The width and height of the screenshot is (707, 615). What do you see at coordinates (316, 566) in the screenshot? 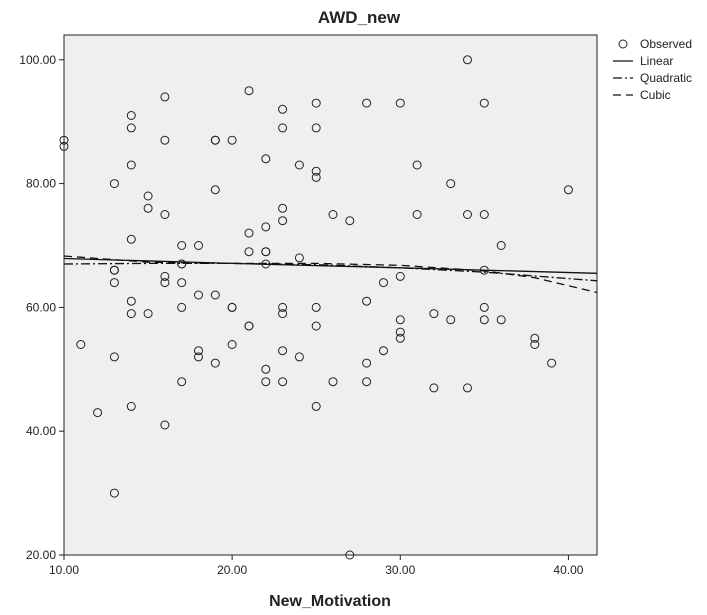
I see `x-axis-ticks: 10.00 20.00 30.00 40.00` at bounding box center [316, 566].